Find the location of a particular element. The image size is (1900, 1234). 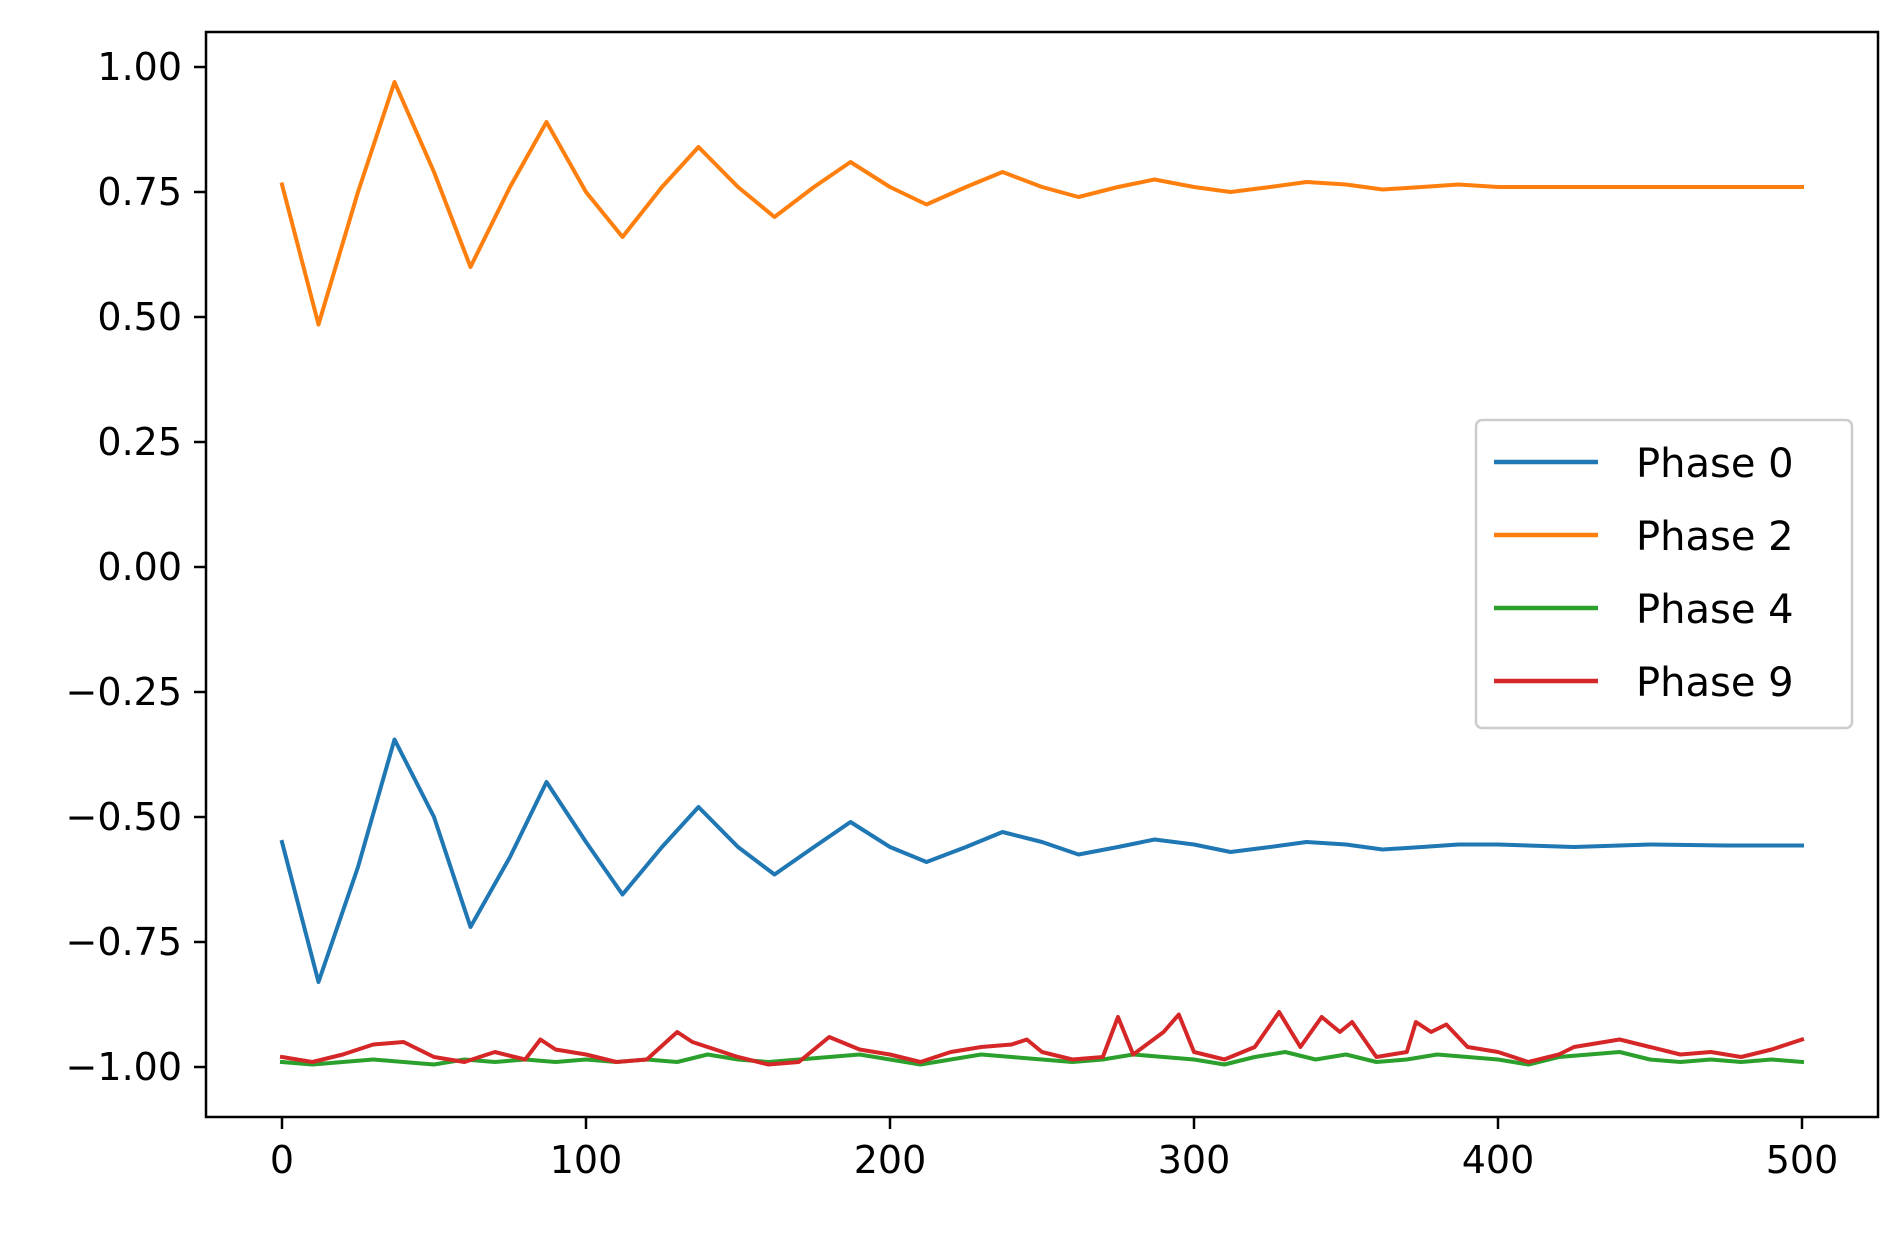

y-tick-label: 0.25 is located at coordinates (139, 442).